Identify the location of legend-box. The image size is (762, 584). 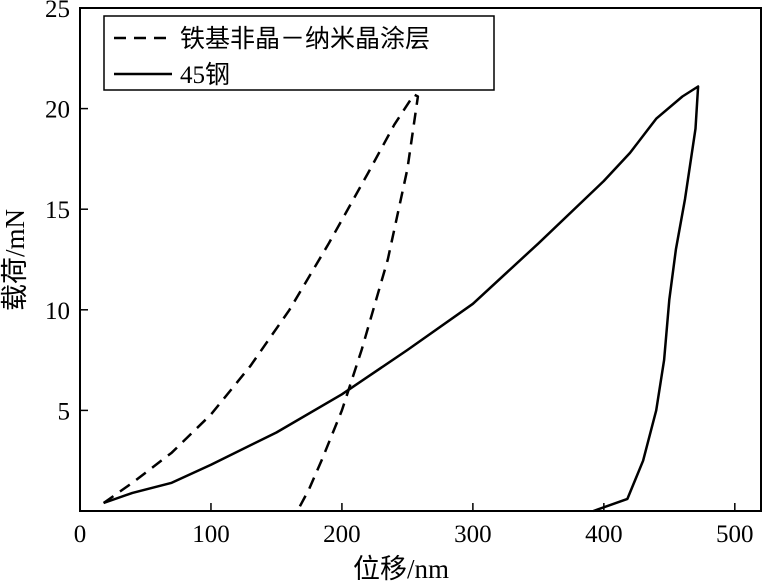
(299, 53).